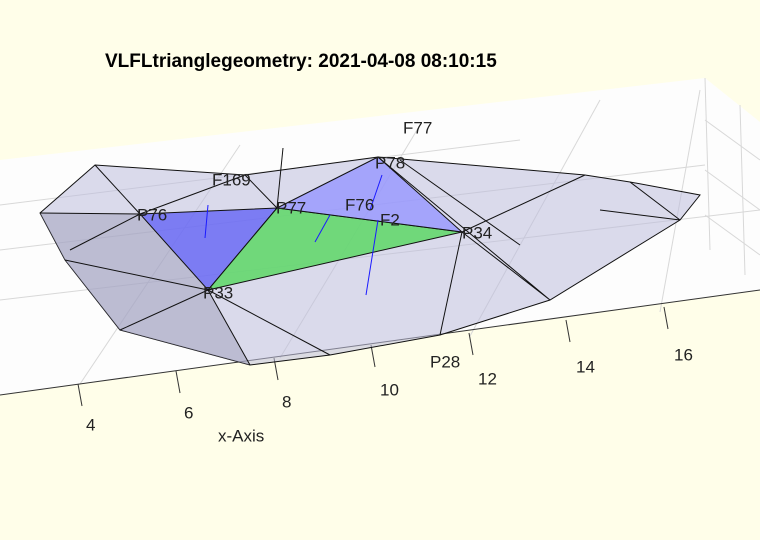 Image resolution: width=760 pixels, height=540 pixels. What do you see at coordinates (286, 401) in the screenshot?
I see `x-tick-label: 8` at bounding box center [286, 401].